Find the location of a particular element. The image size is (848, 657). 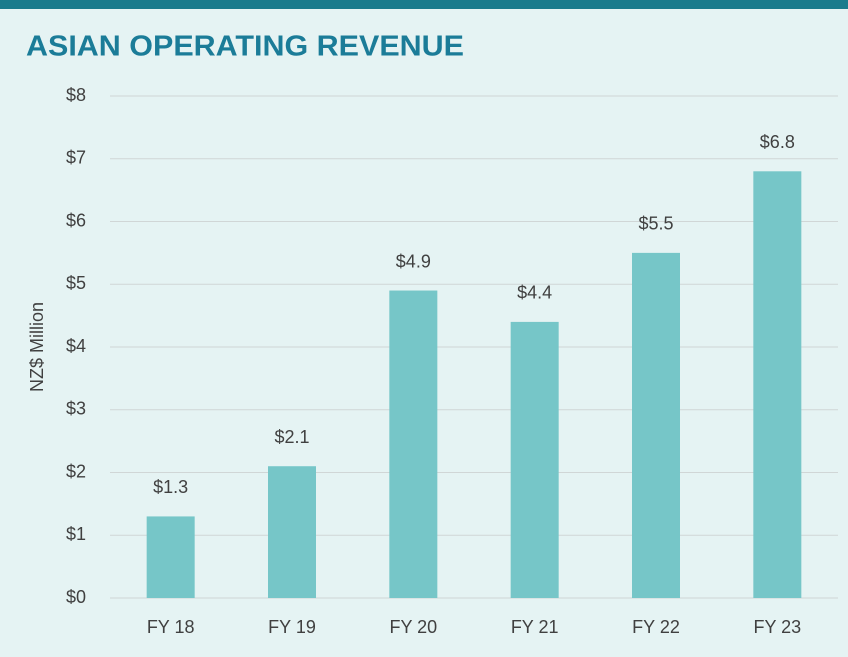

y-tick-label: $3 is located at coordinates (76, 409).